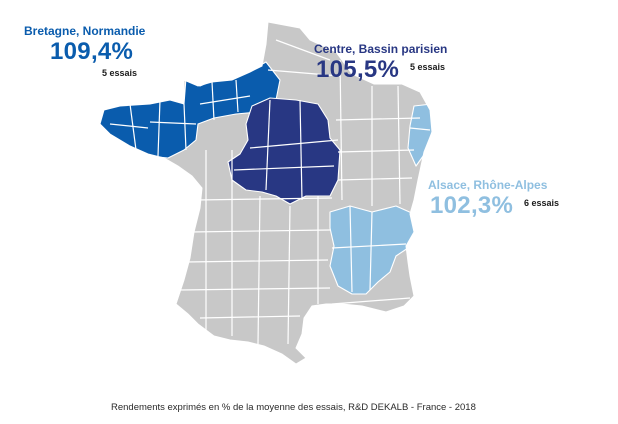  What do you see at coordinates (284, 151) in the screenshot?
I see `region-centre-bassin-parisien` at bounding box center [284, 151].